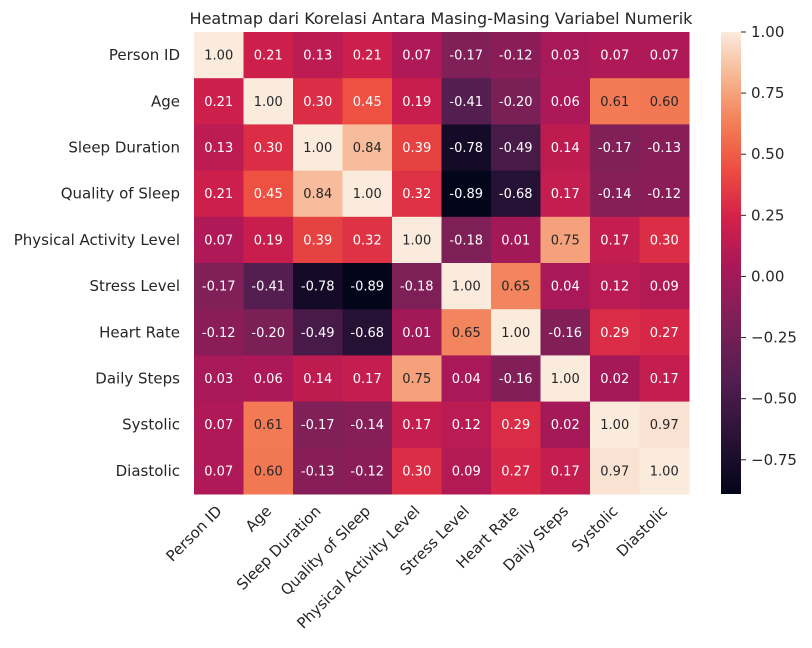 The width and height of the screenshot is (812, 648). Describe the element at coordinates (664, 425) in the screenshot. I see `heatmap-cell-r8-c9` at that location.